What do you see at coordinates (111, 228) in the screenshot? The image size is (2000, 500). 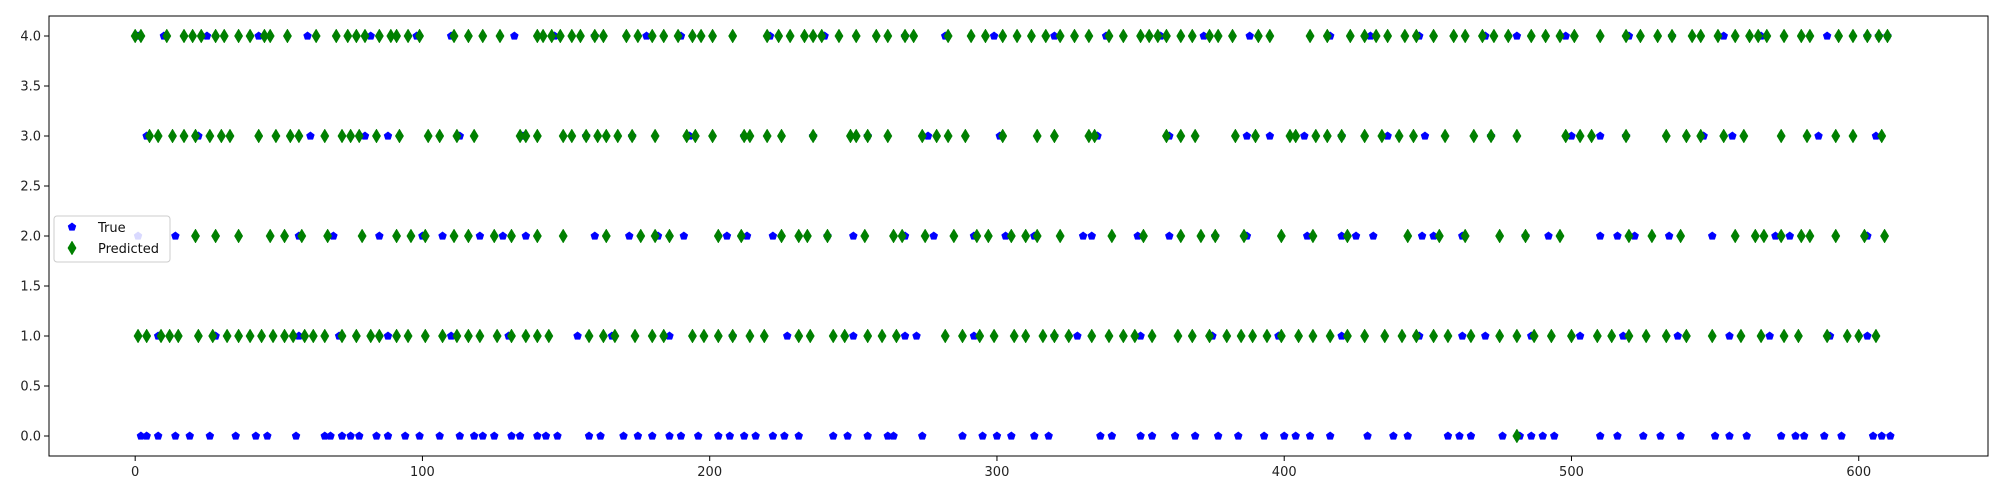 I see `legend-label-true: True` at bounding box center [111, 228].